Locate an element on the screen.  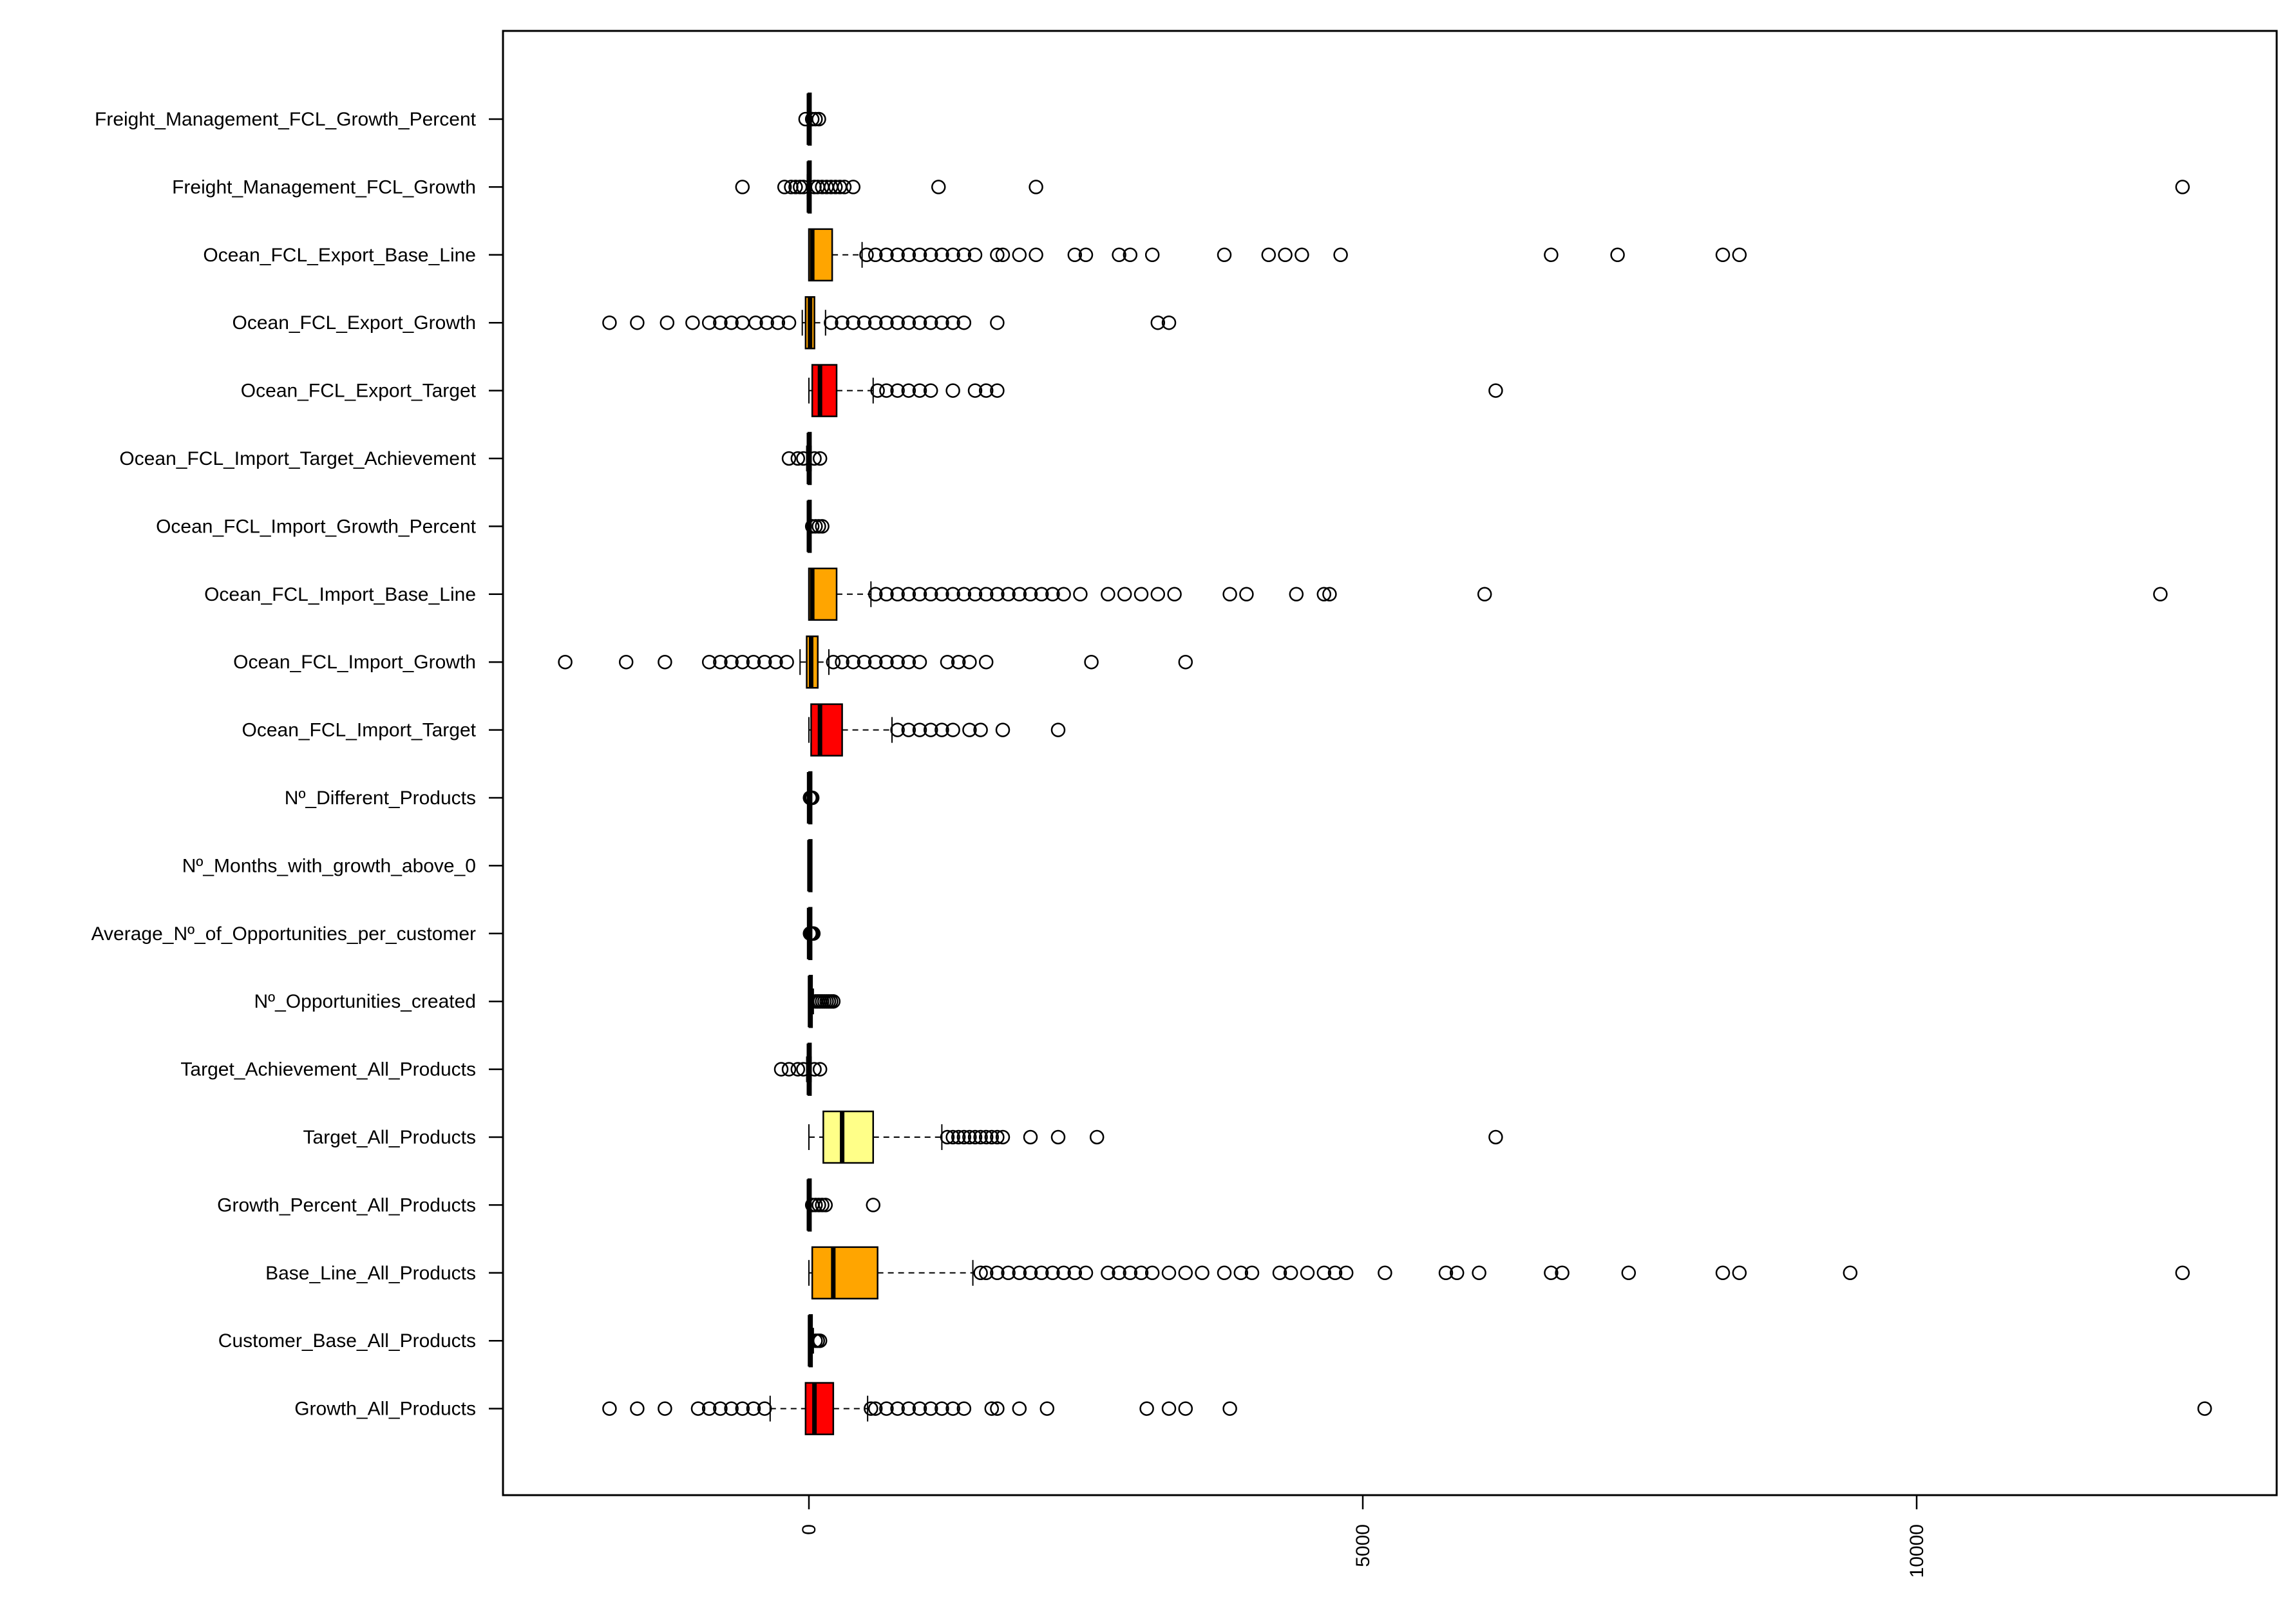
box-Target_All_Products is located at coordinates (1155, 1137).